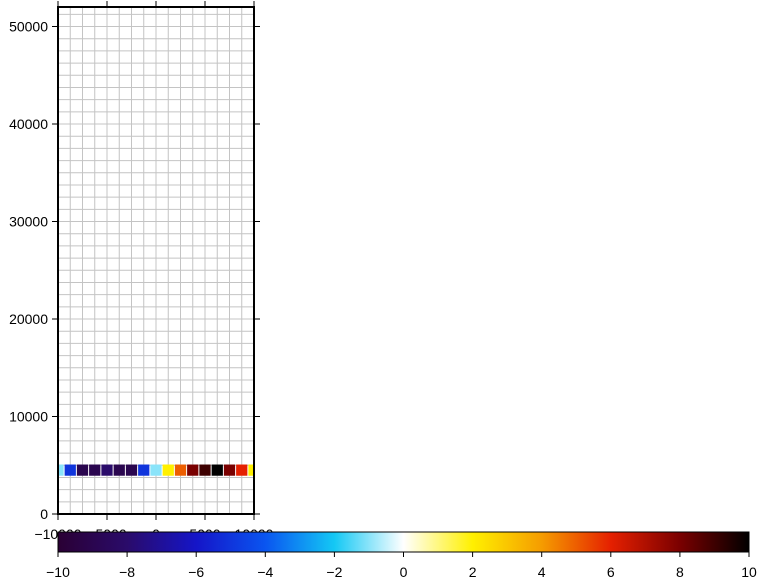 The image size is (758, 580). I want to click on y-tick-label: 30000, so click(28, 222).